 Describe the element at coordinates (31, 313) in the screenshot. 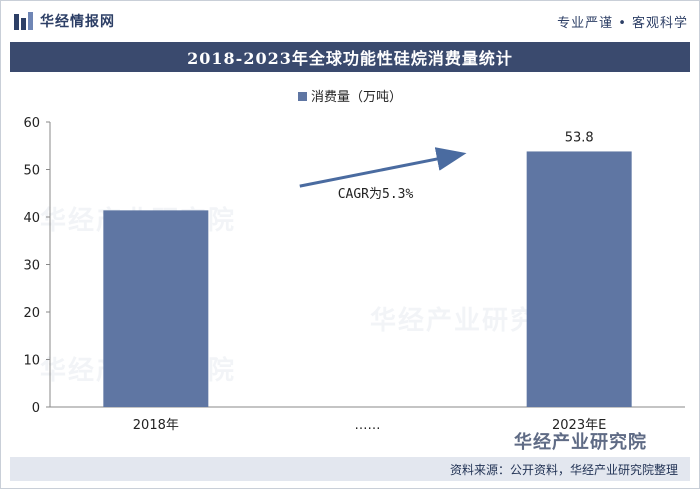

I see `y-tick-label: 20` at that location.